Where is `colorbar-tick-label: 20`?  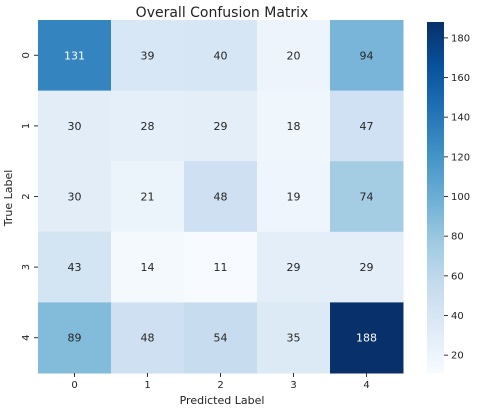
colorbar-tick-label: 20 is located at coordinates (457, 356).